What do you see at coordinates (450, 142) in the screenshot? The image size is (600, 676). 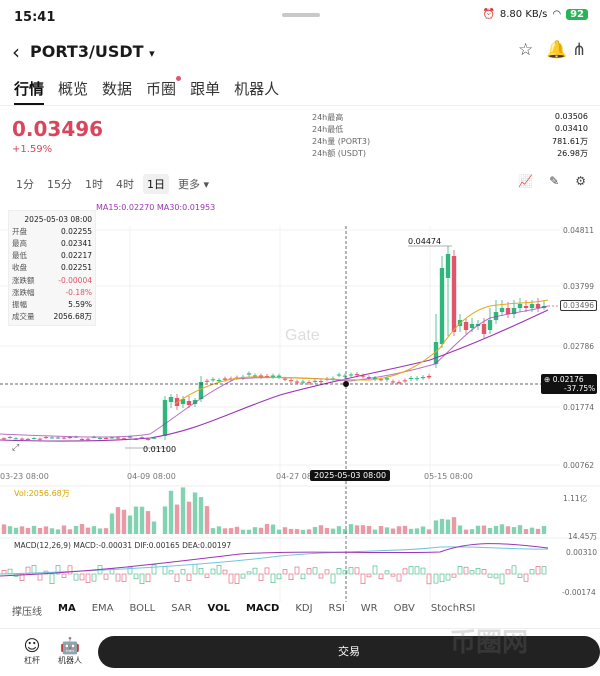 I see `stat-row: 24h量 (PORT3) 781.61万` at bounding box center [450, 142].